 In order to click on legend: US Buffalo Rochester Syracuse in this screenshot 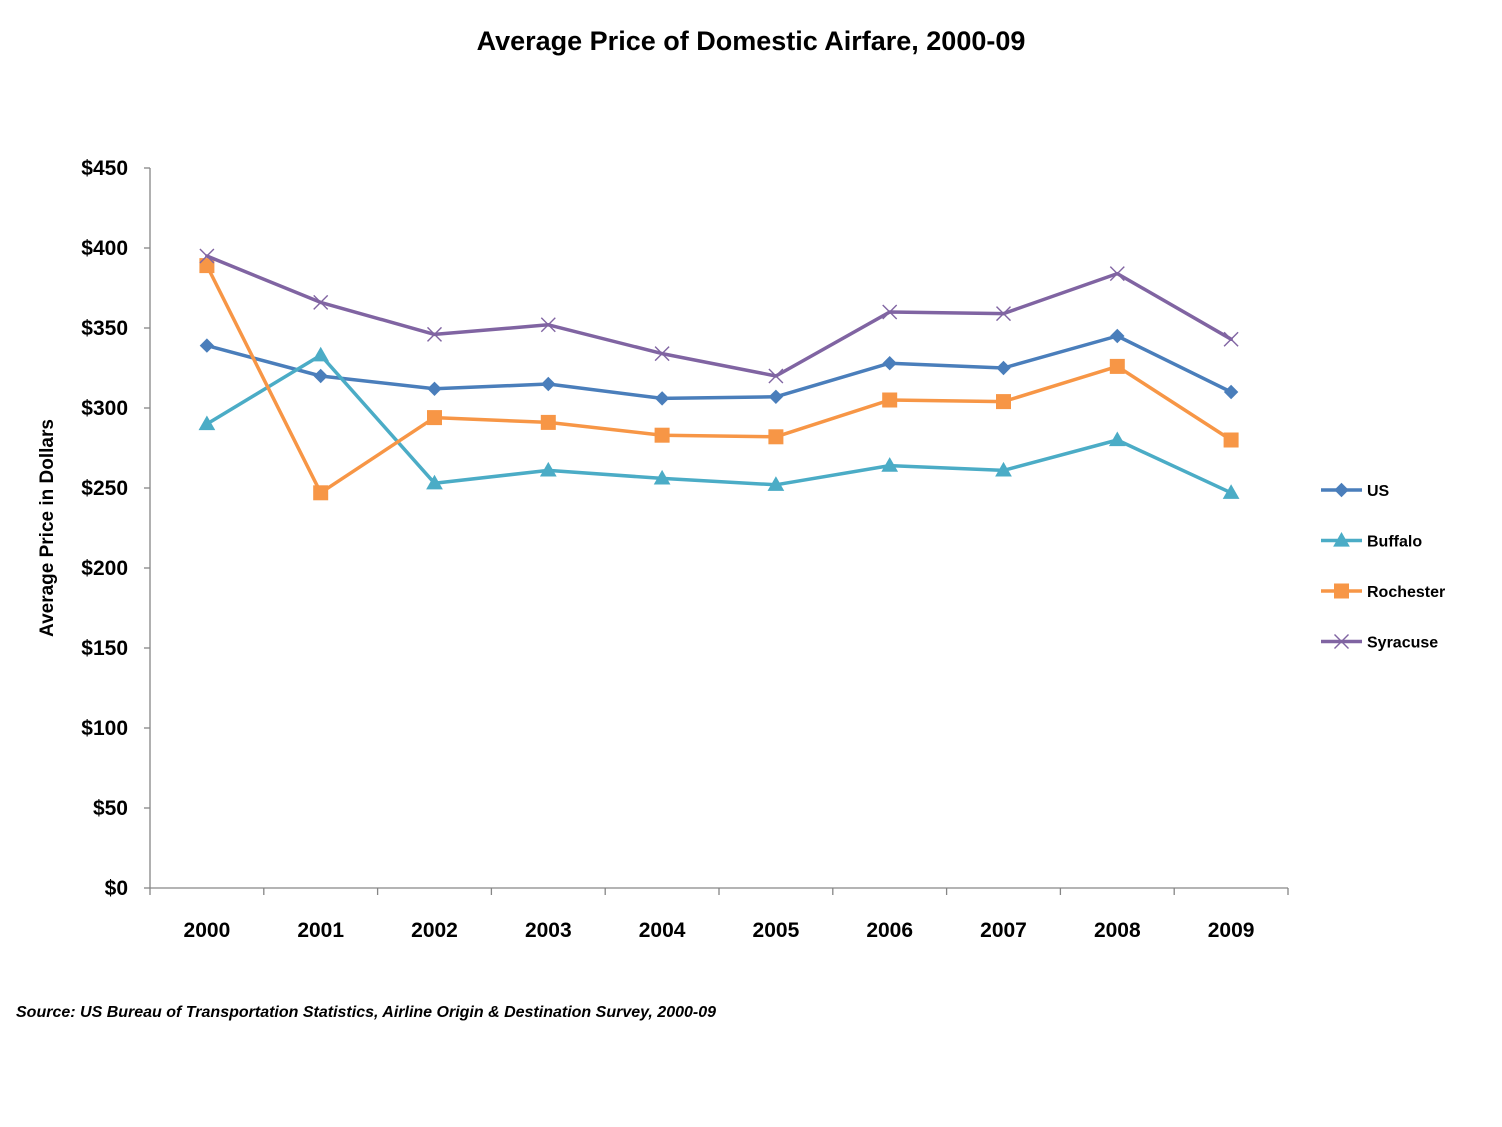, I will do `click(1383, 567)`.